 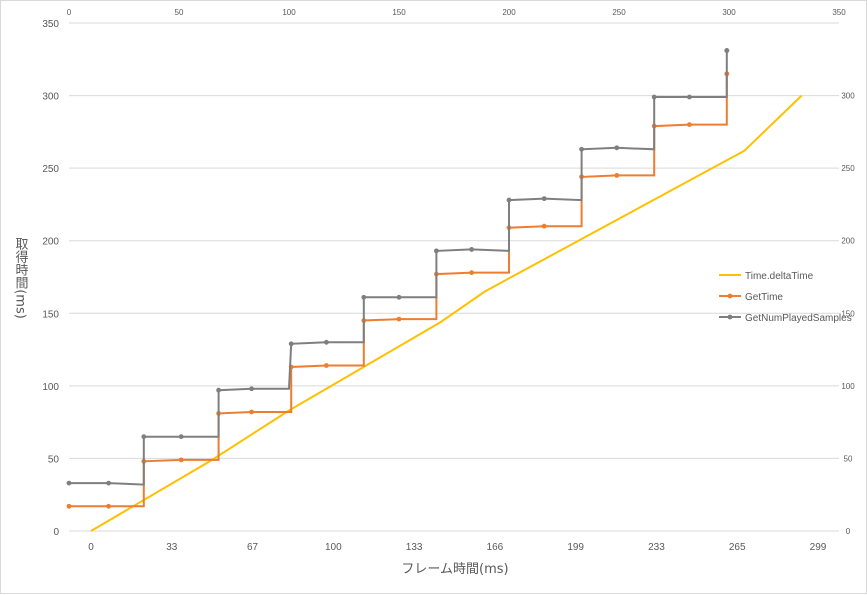 What do you see at coordinates (509, 12) in the screenshot?
I see `x-tick-label-top: 200` at bounding box center [509, 12].